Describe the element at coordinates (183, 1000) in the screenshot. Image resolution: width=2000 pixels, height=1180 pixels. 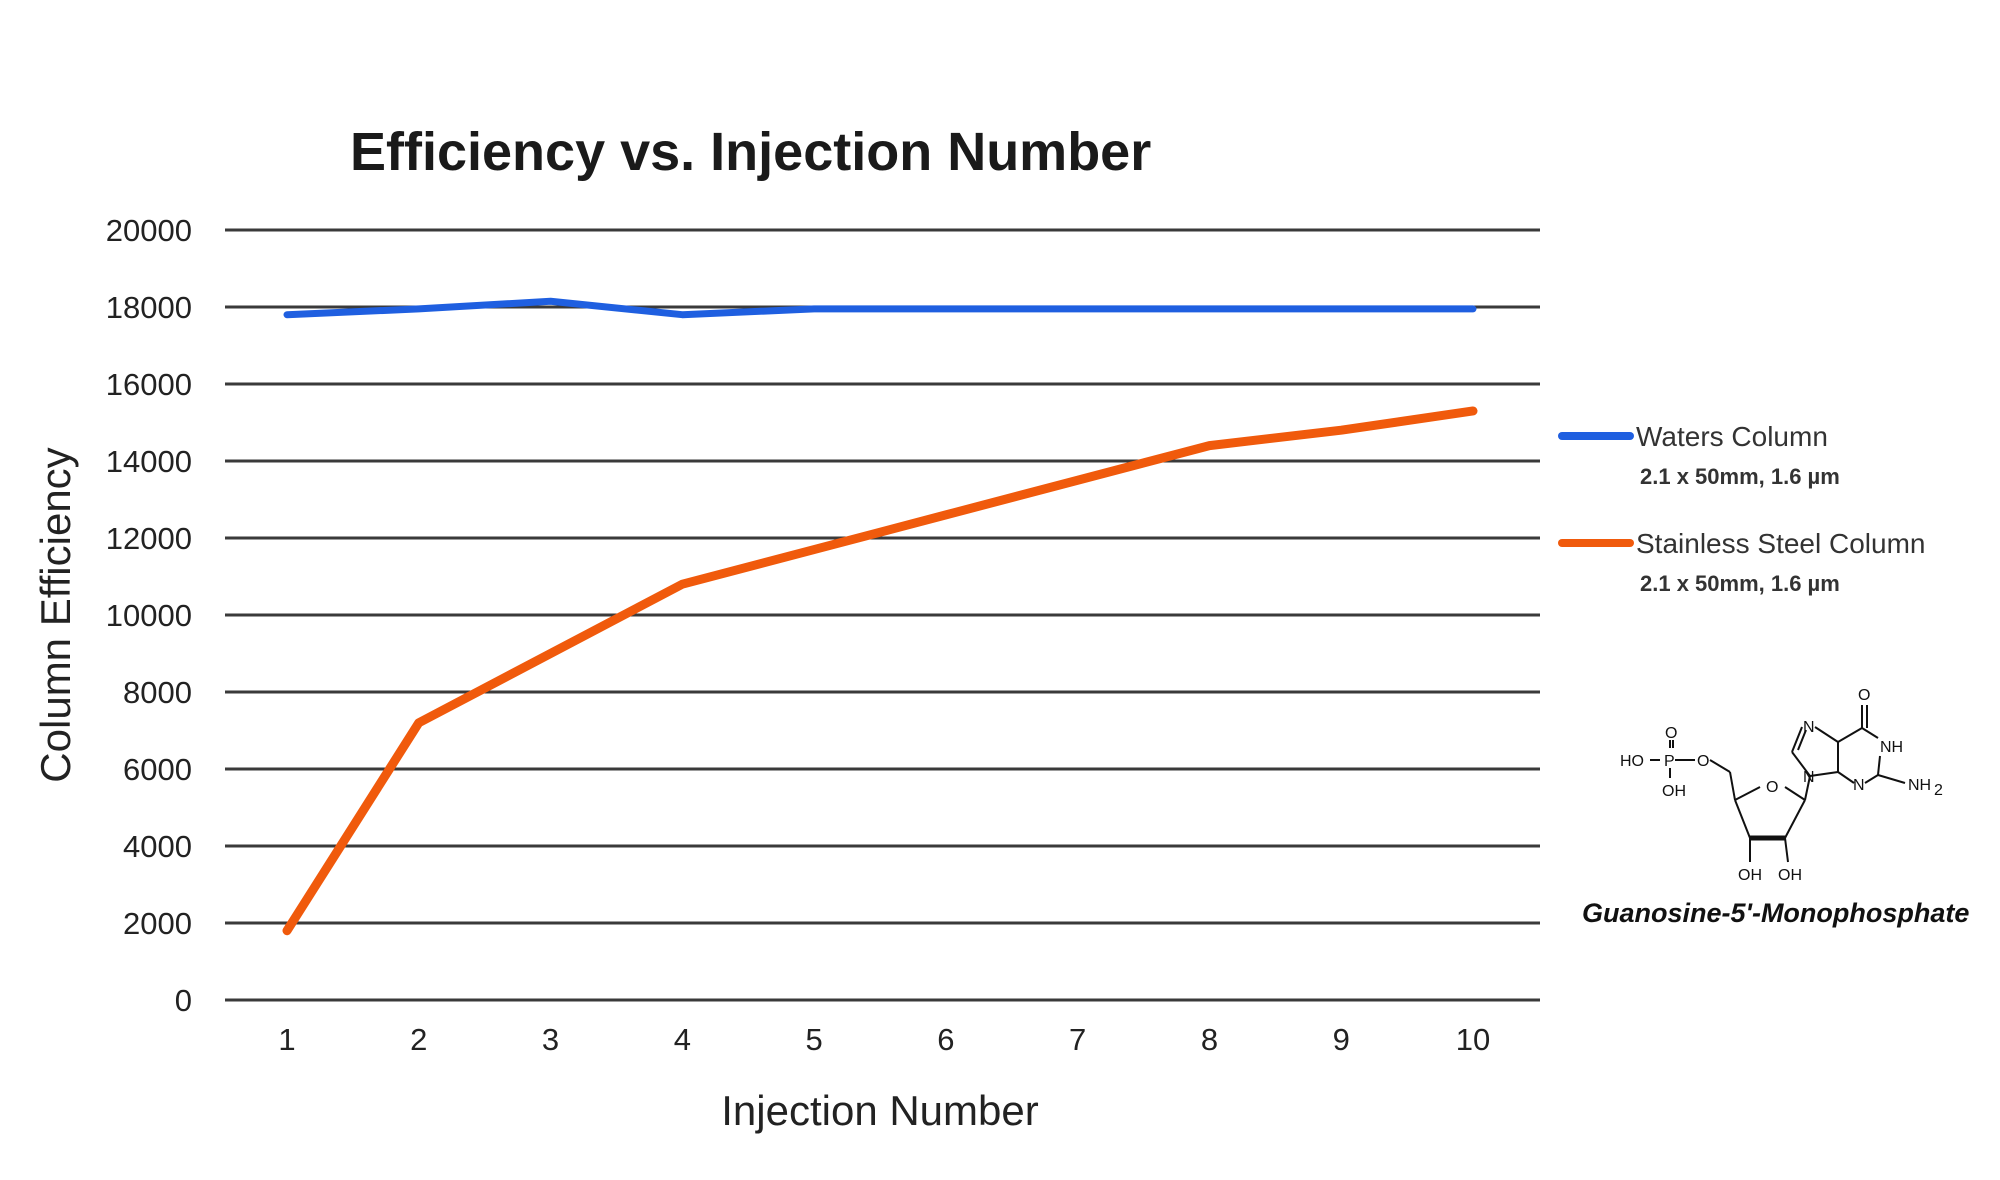
I see `y-tick-label: 0` at that location.